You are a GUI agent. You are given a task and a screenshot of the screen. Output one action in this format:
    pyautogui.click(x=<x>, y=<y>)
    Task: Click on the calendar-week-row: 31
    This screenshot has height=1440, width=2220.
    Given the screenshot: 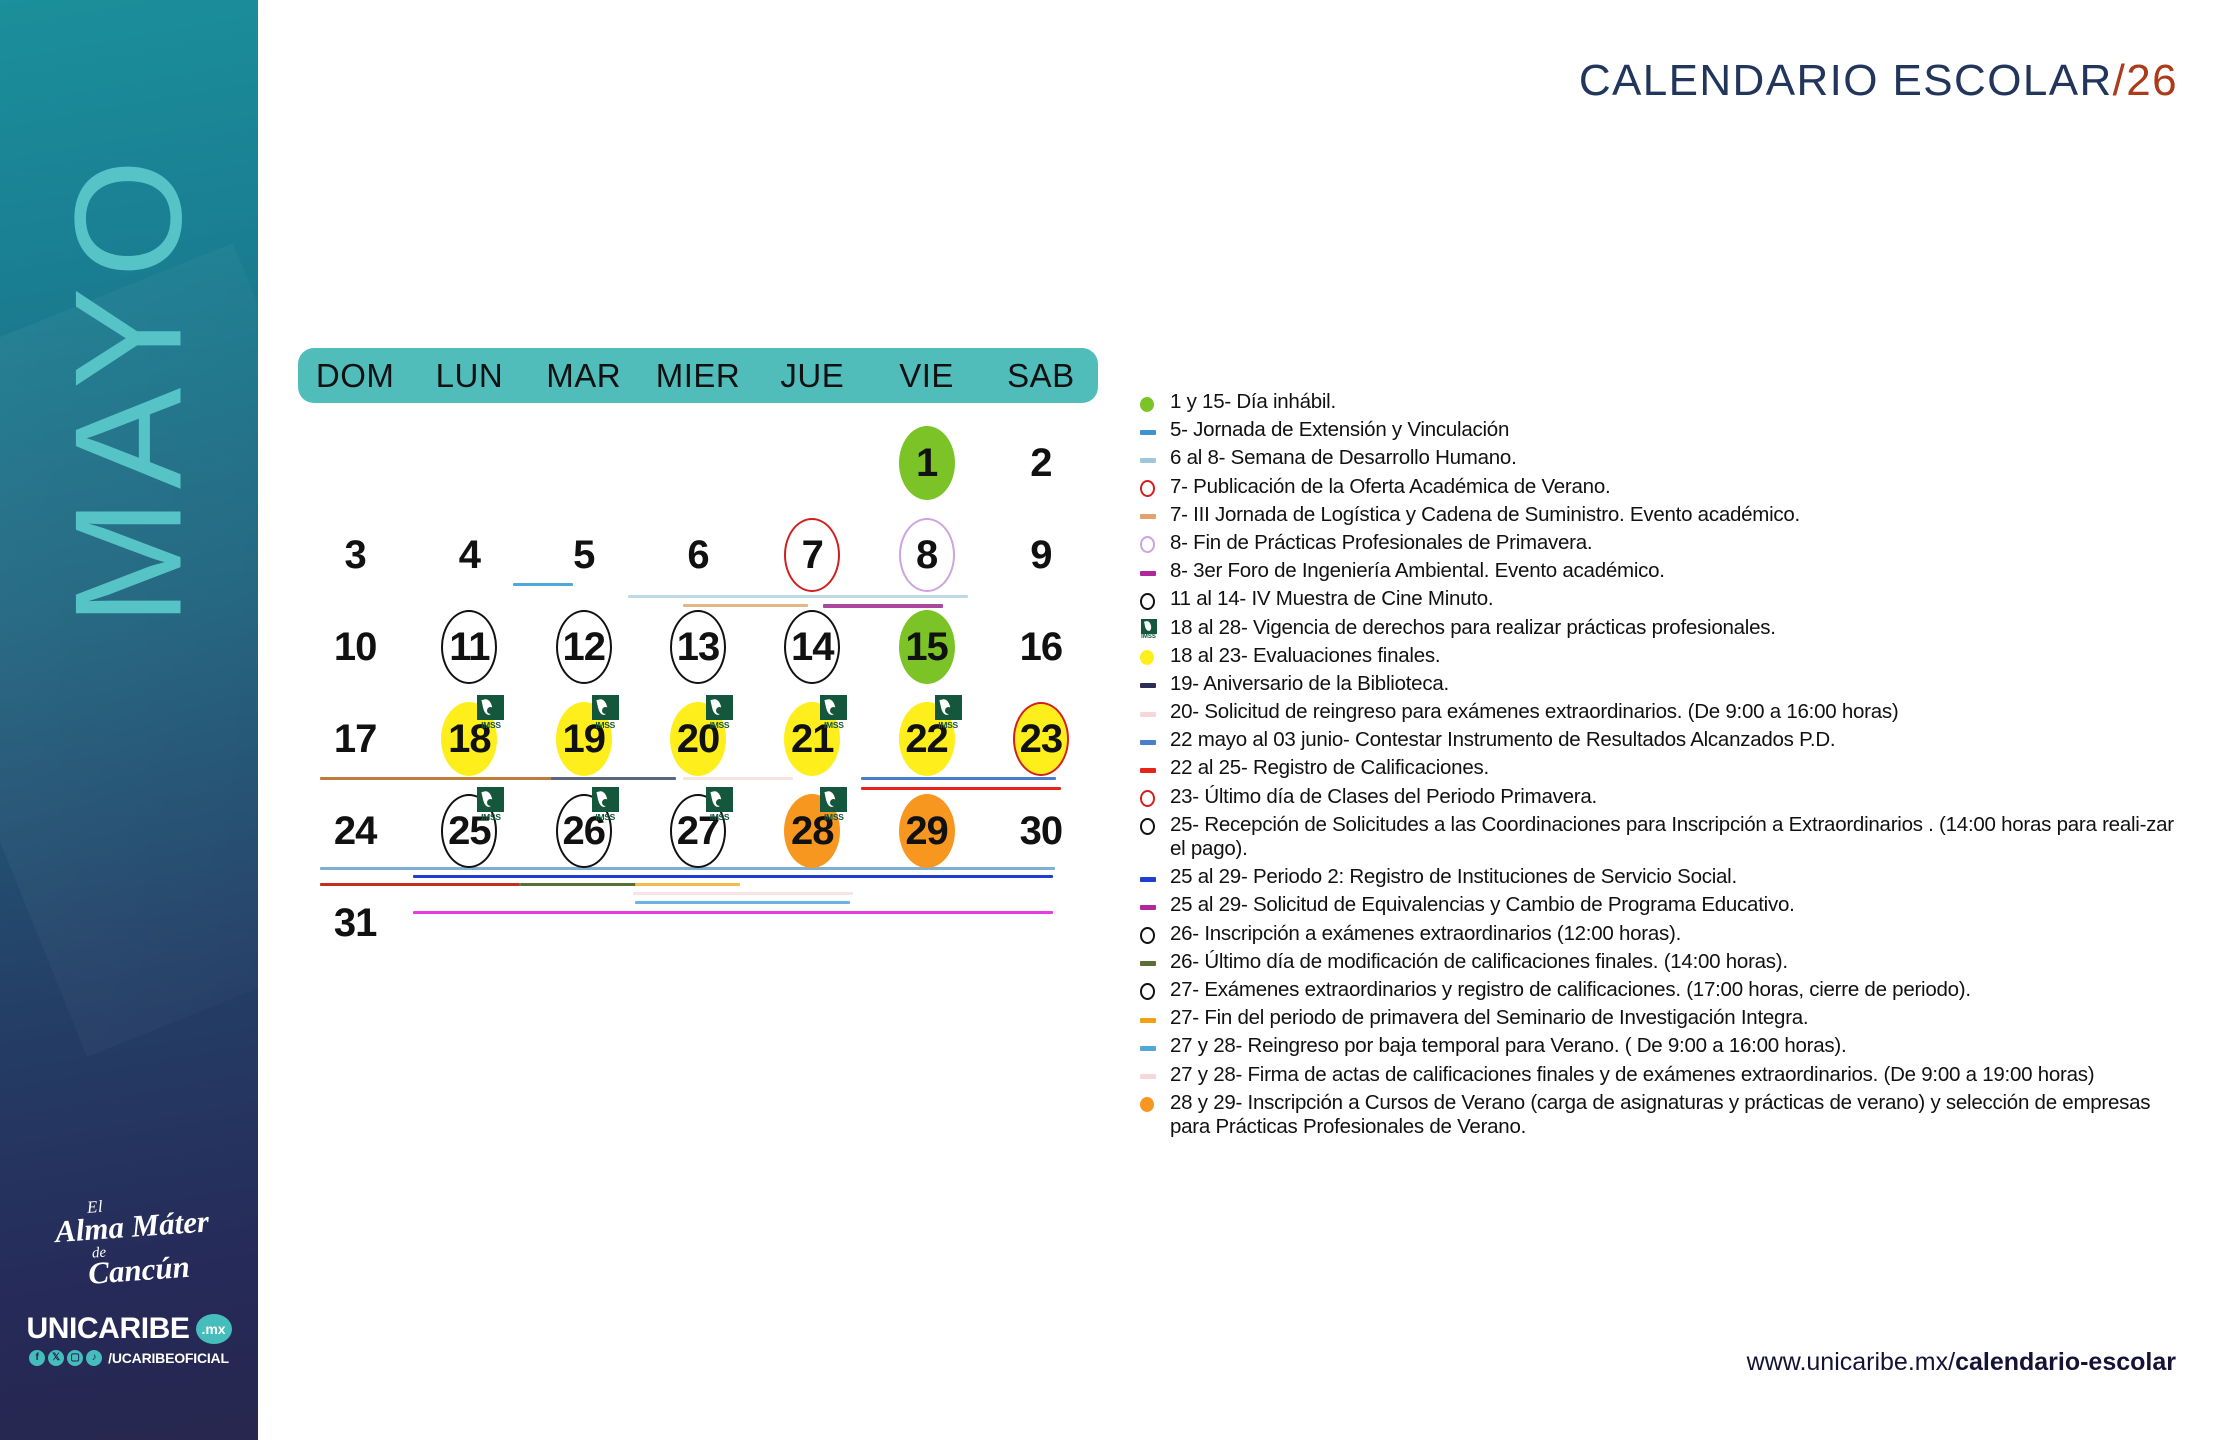 What is the action you would take?
    pyautogui.click(x=698, y=923)
    